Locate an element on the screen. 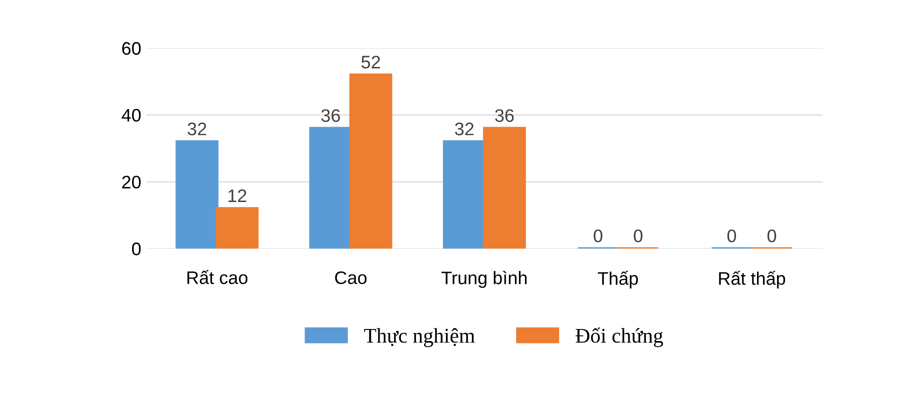  x-tick-label: Rất thấp is located at coordinates (752, 279).